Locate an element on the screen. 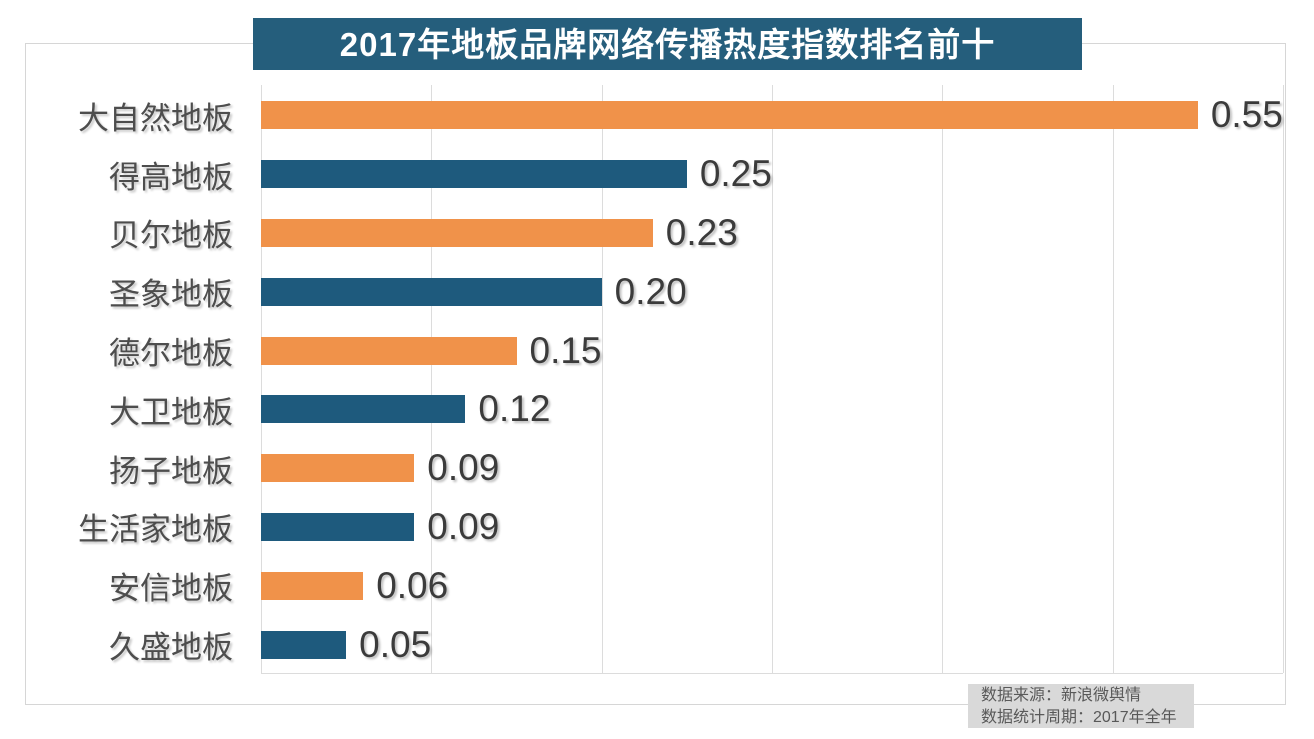  bar-row: 久盛地板 0.05 is located at coordinates (667, 644).